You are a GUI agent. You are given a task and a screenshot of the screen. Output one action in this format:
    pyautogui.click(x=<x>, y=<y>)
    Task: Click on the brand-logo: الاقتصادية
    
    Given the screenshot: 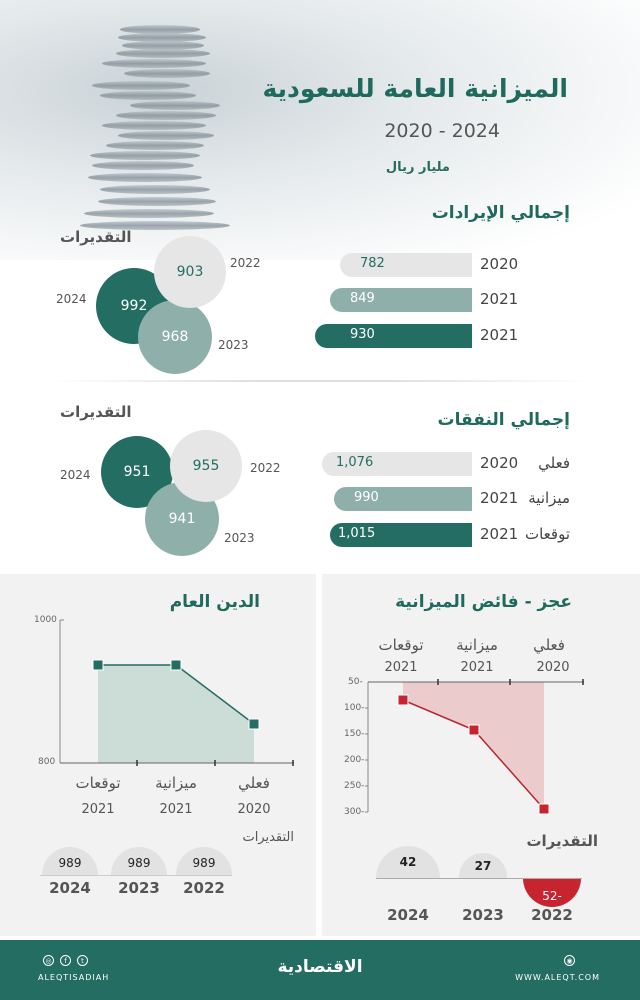 What is the action you would take?
    pyautogui.click(x=320, y=967)
    